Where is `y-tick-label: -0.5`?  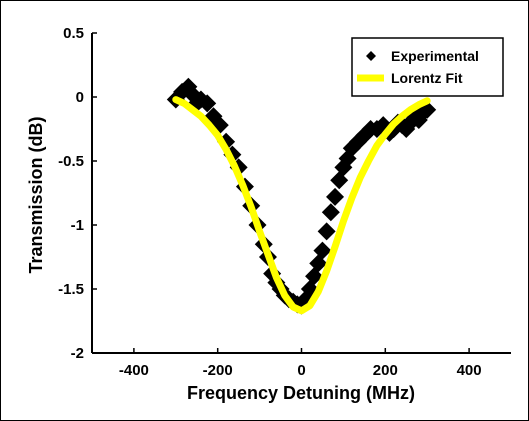 y-tick-label: -0.5 is located at coordinates (71, 161).